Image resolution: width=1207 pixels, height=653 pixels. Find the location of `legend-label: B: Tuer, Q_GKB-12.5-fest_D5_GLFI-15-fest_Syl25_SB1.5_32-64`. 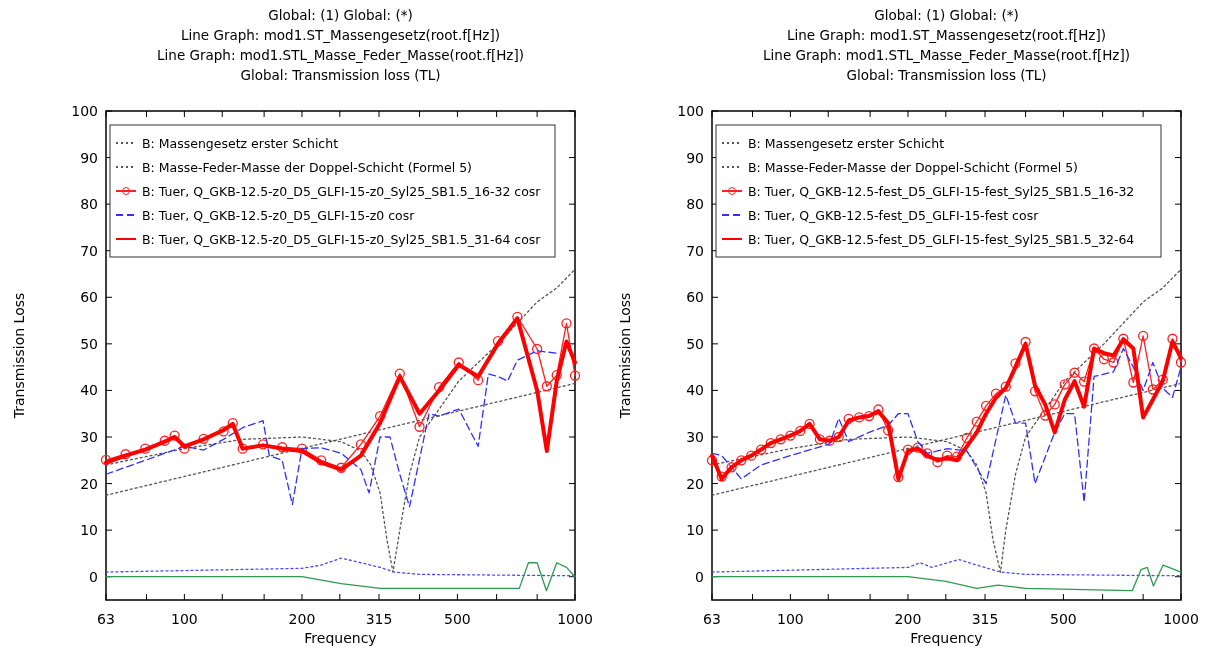

legend-label: B: Tuer, Q_GKB-12.5-fest_D5_GLFI-15-fest_Syl25_SB1.5_32-64 is located at coordinates (941, 239).